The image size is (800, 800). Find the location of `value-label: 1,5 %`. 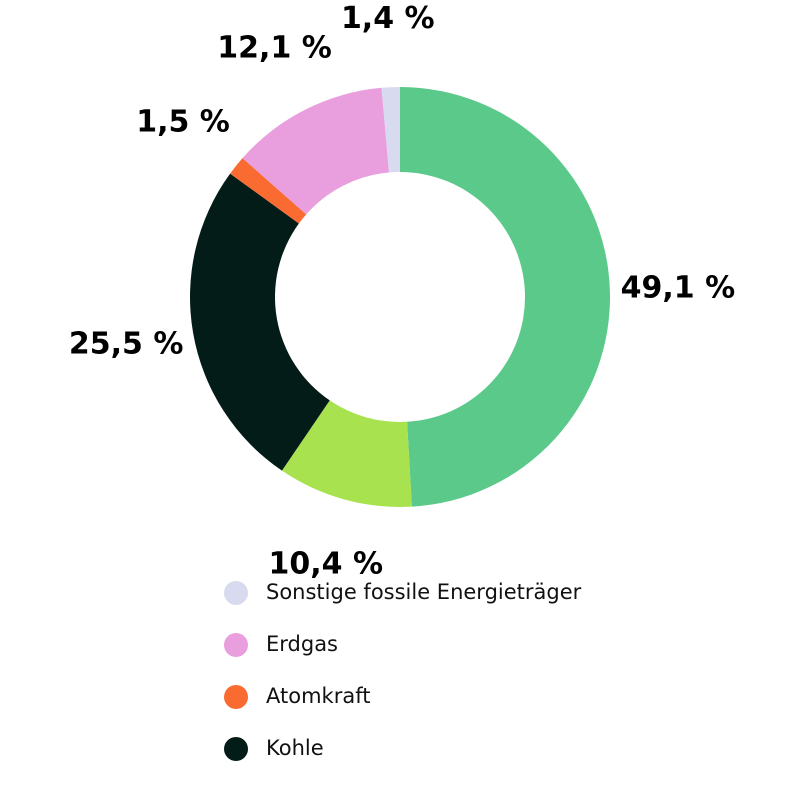

value-label: 1,5 % is located at coordinates (183, 122).